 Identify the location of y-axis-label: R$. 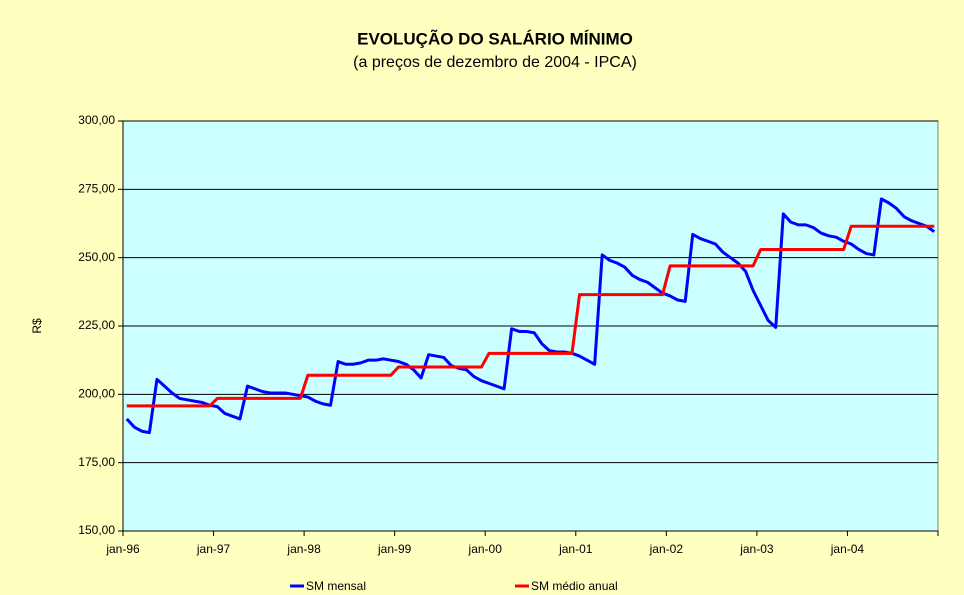
(37, 326).